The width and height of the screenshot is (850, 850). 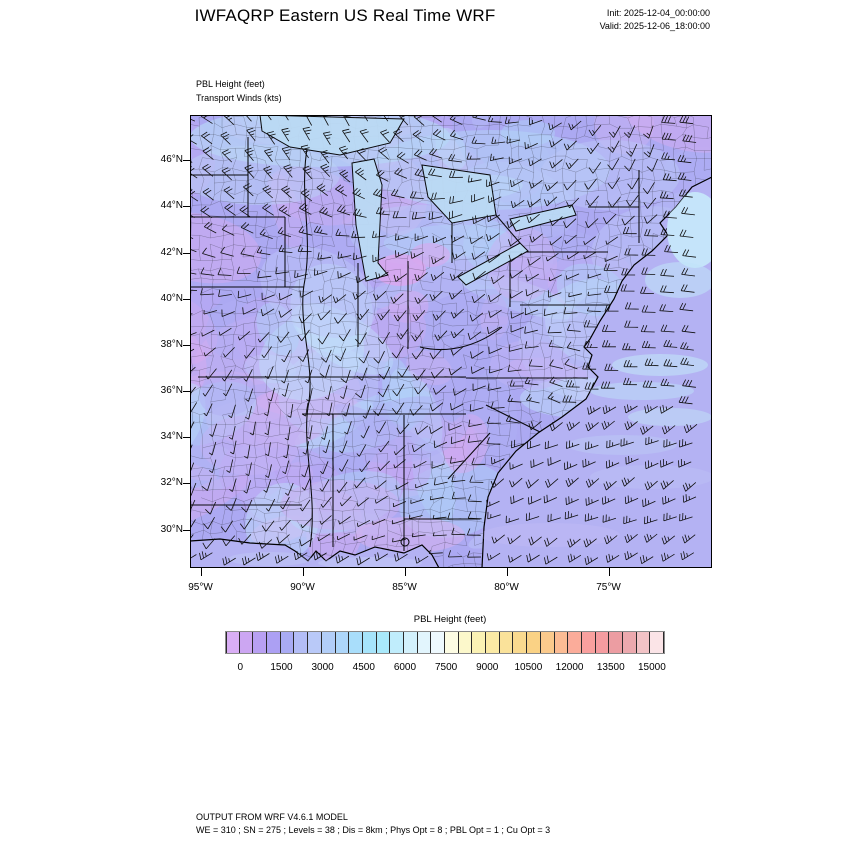 What do you see at coordinates (654, 25) in the screenshot?
I see `valid-time-label: Valid: 2025-12-06_18:00:00` at bounding box center [654, 25].